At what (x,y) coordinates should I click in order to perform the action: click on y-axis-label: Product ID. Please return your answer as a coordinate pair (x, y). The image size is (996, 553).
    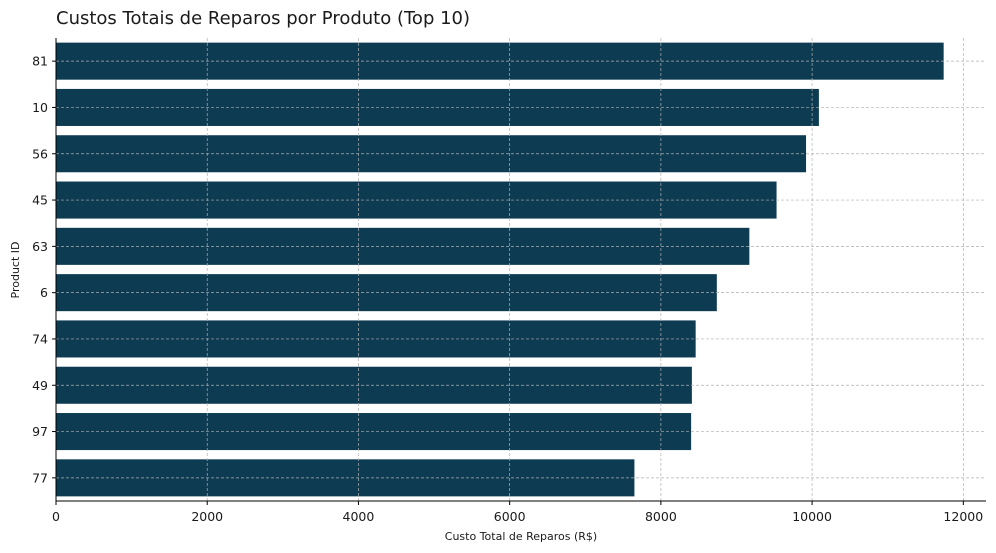
    Looking at the image, I should click on (15, 270).